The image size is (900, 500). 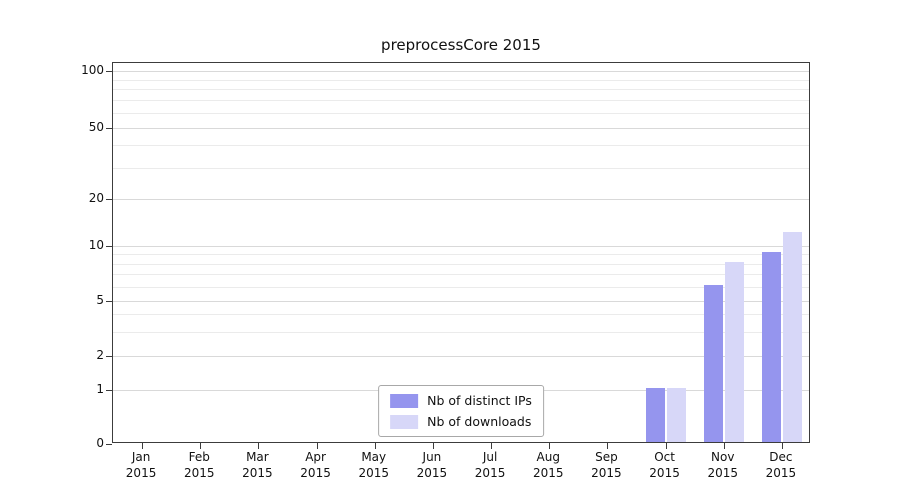 I want to click on legend: Nb of distinct IPs Nb of downloads, so click(x=461, y=411).